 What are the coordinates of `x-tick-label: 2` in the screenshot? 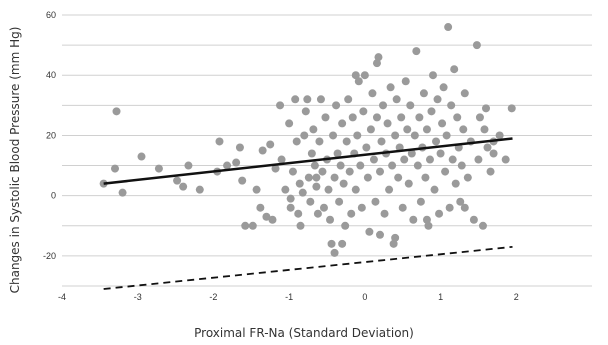 It's located at (516, 297).